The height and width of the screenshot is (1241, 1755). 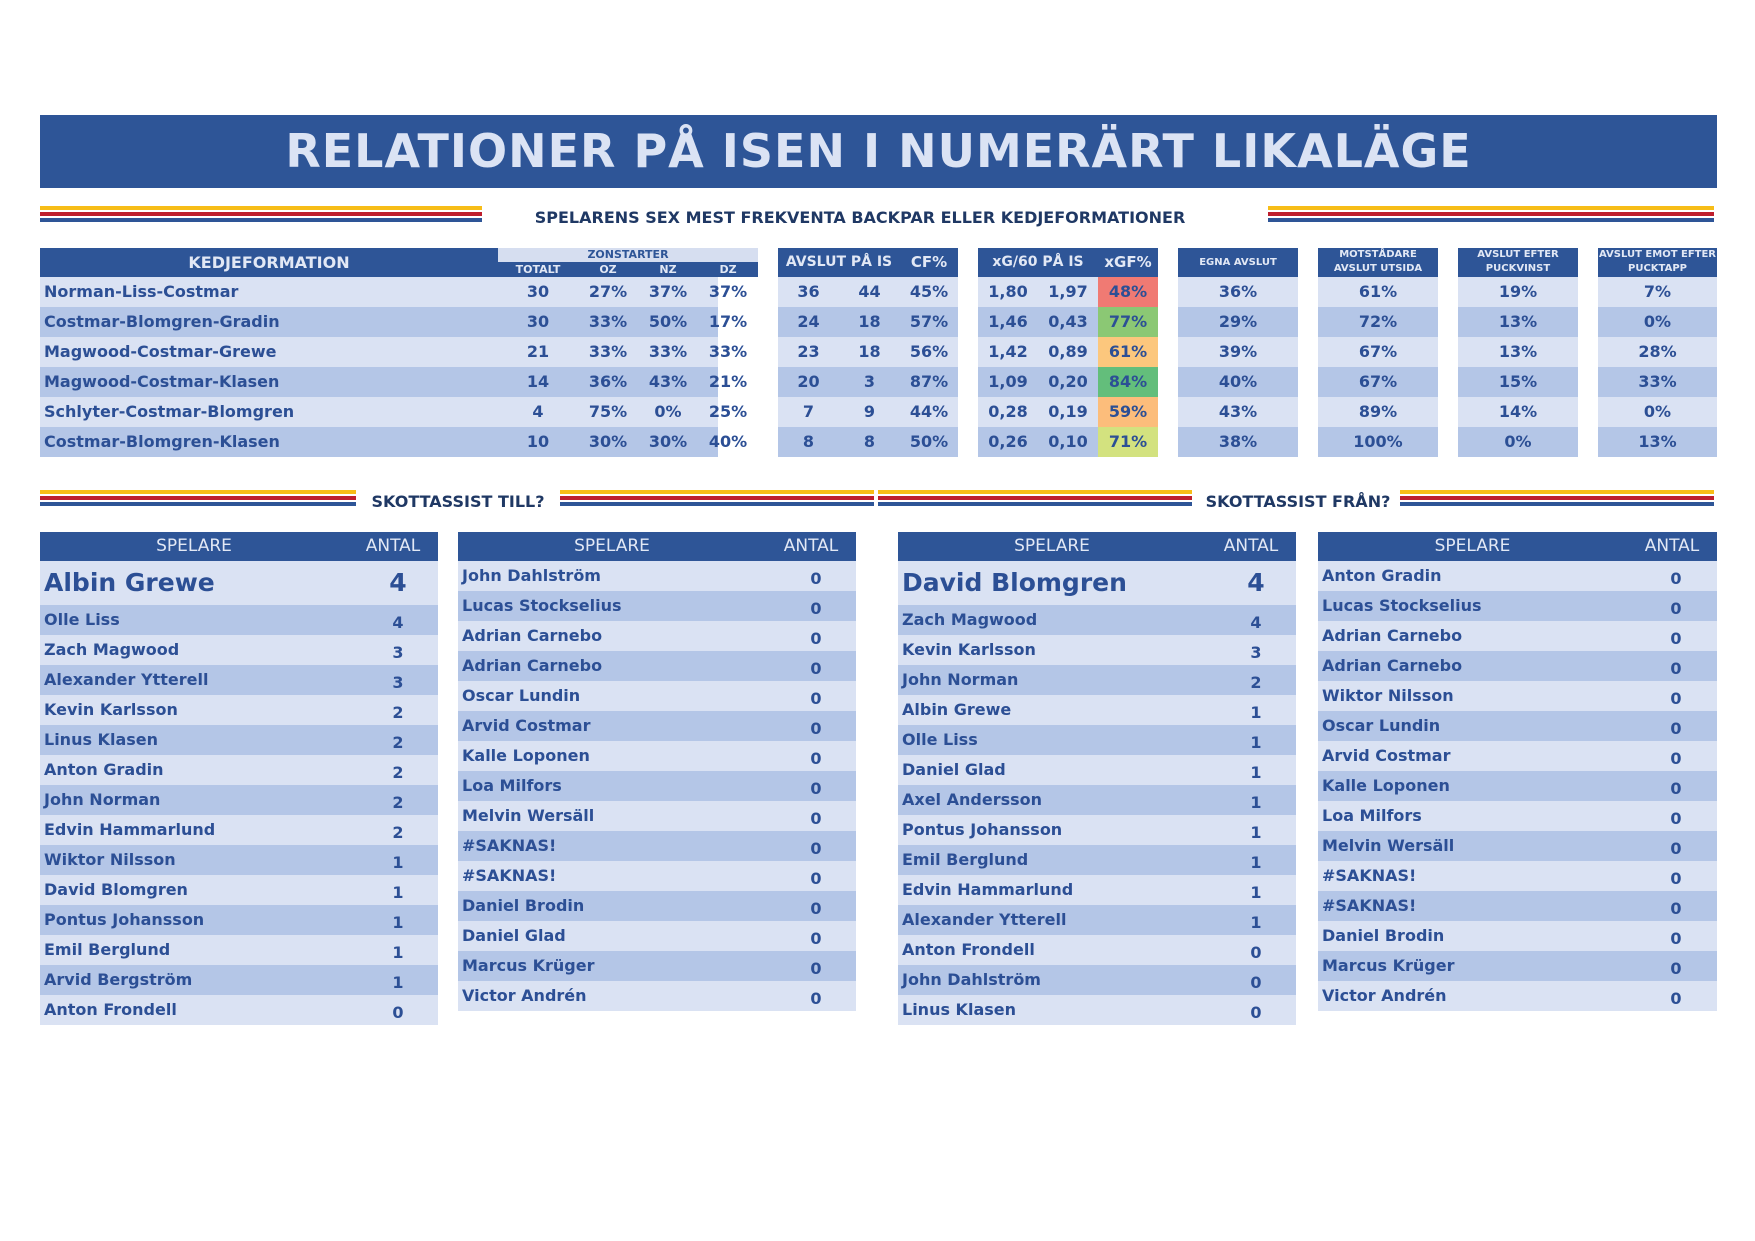 I want to click on formation-name: Magwood-Costmar-Grewe, so click(x=160, y=351).